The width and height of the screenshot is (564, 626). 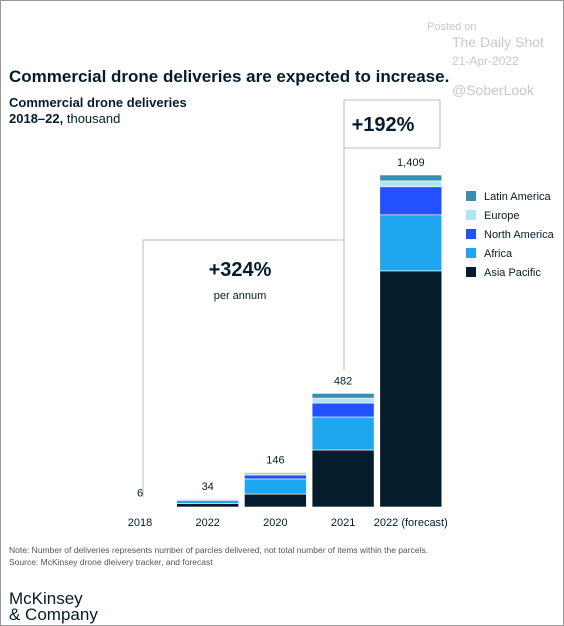 What do you see at coordinates (519, 235) in the screenshot?
I see `legend-label: North America` at bounding box center [519, 235].